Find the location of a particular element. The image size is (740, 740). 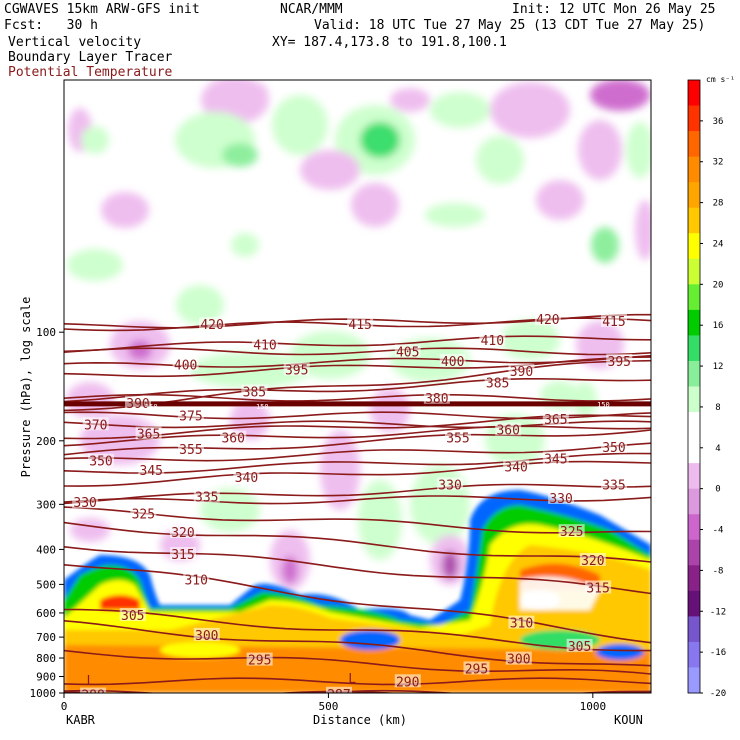

colorbar-label: -16 is located at coordinates (718, 653).